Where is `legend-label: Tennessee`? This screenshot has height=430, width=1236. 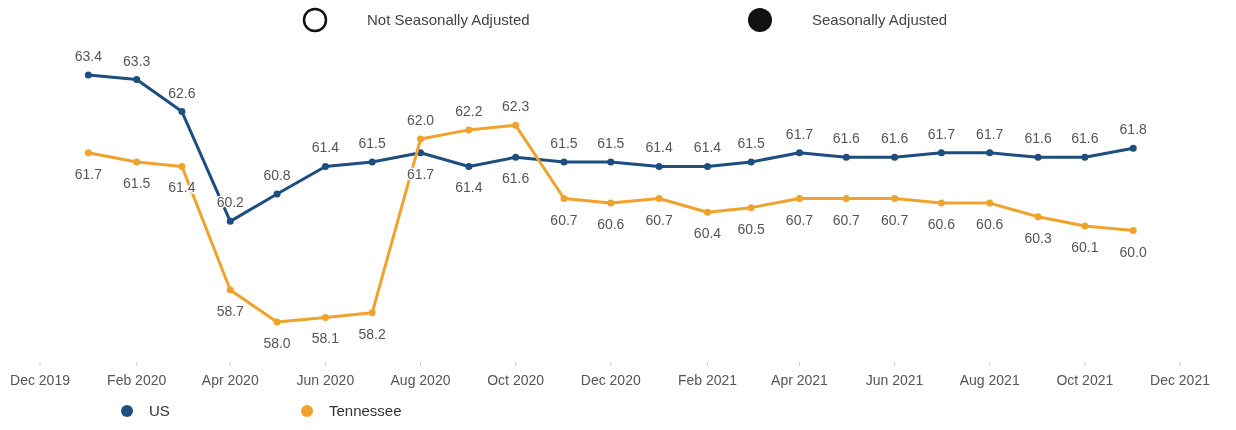
legend-label: Tennessee is located at coordinates (365, 410).